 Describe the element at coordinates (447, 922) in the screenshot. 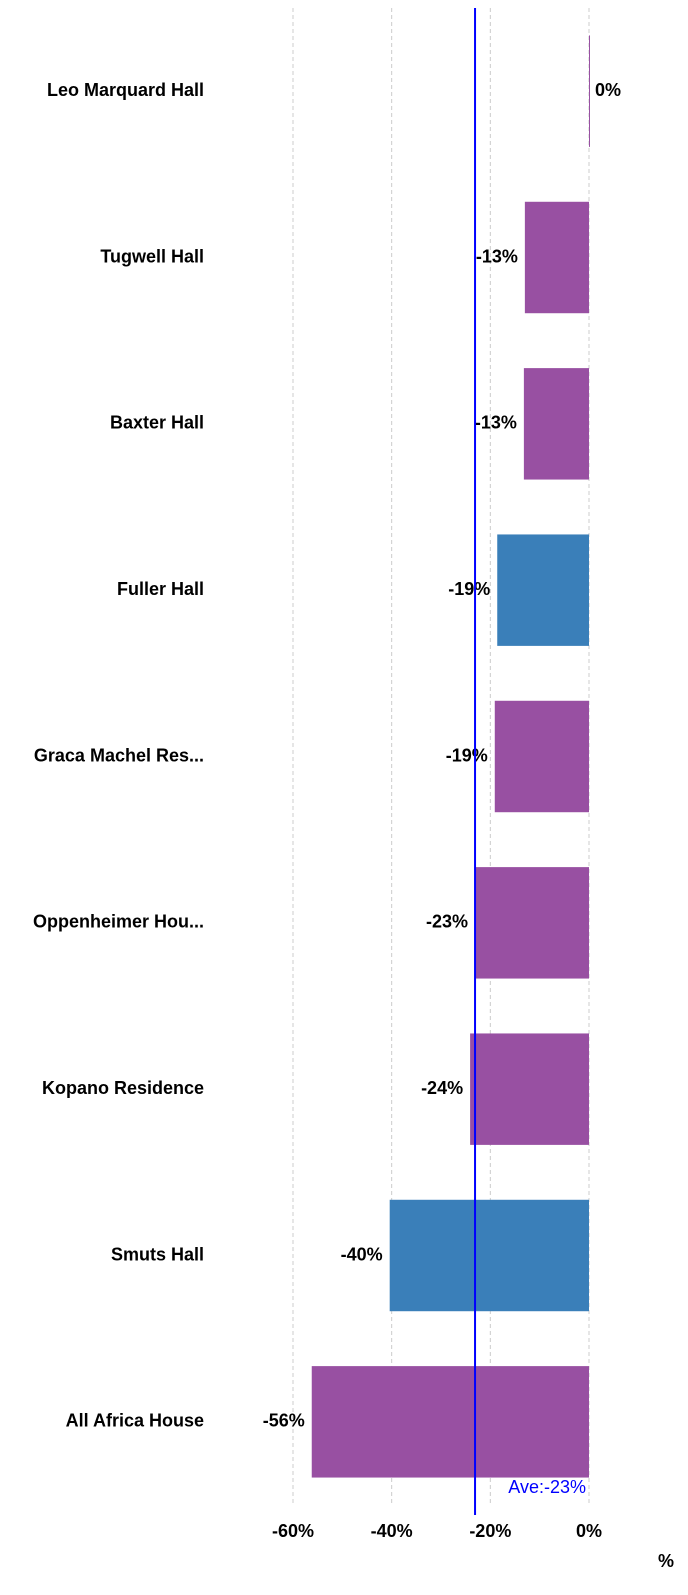

I see `value-label: -23%` at that location.